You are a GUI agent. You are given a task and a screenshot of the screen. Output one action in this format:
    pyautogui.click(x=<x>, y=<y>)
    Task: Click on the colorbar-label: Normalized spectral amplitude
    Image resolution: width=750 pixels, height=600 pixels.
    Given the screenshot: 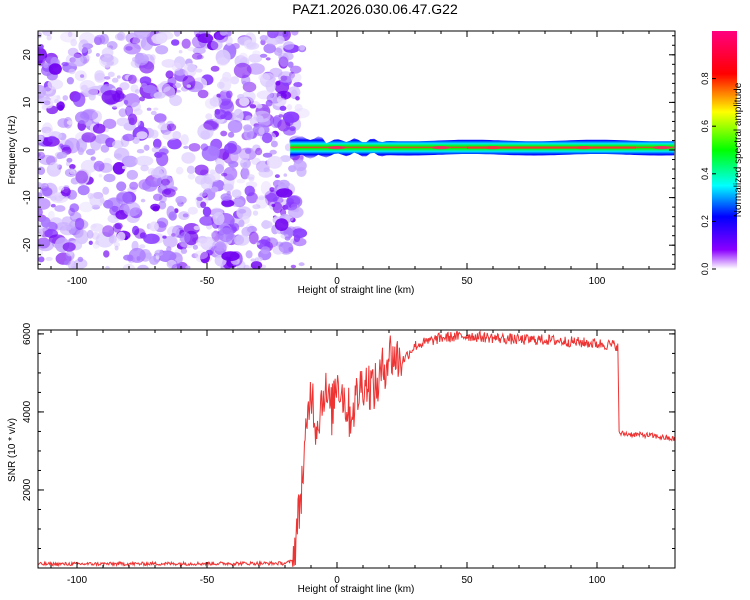 What is the action you would take?
    pyautogui.click(x=738, y=149)
    